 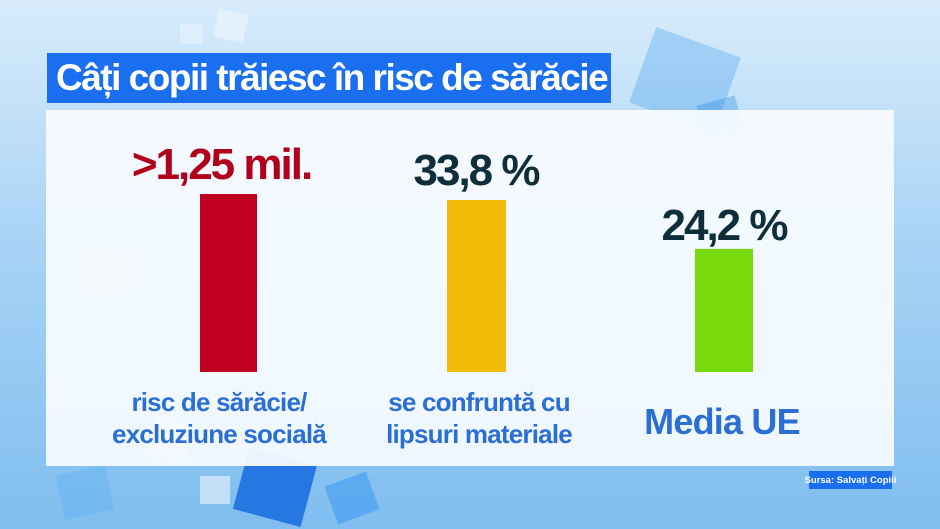 I want to click on category-label-2: se confruntă cu lipsuri materiale, so click(x=479, y=418).